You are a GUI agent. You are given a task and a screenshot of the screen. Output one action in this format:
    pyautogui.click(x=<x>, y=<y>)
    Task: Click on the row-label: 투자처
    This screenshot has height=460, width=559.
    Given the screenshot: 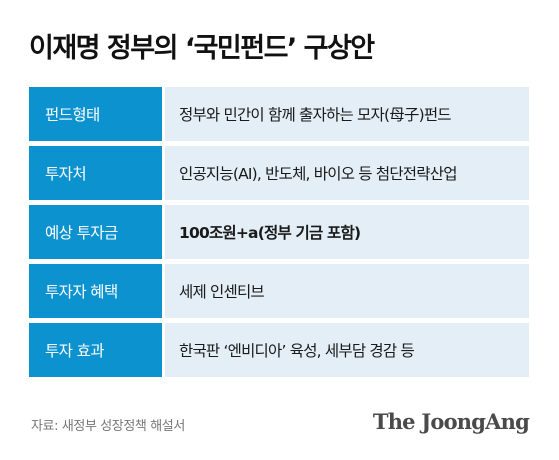 What is the action you would take?
    pyautogui.click(x=95, y=173)
    